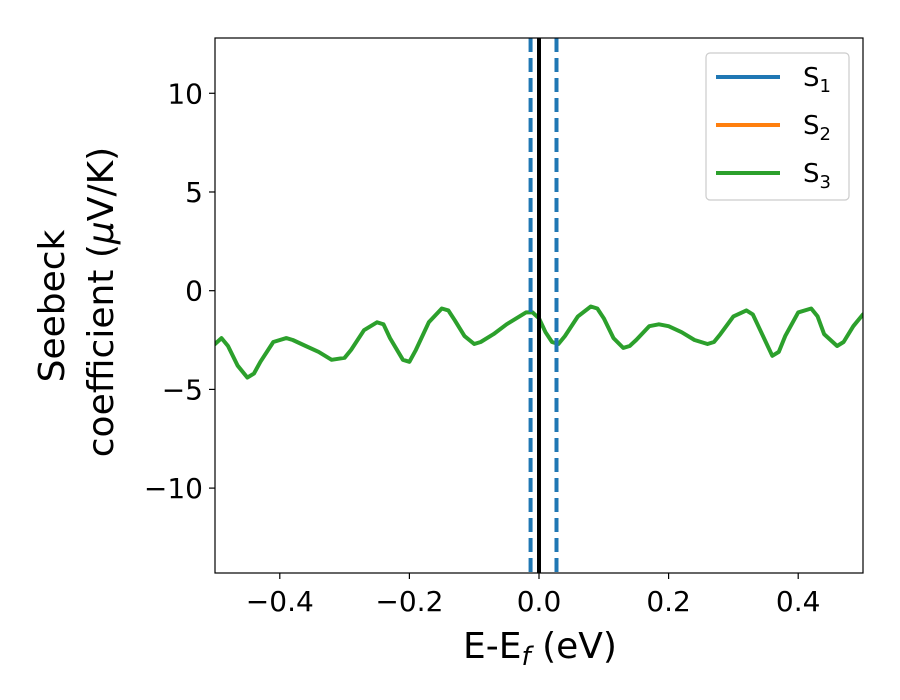 The image size is (900, 700). Describe the element at coordinates (817, 176) in the screenshot. I see `legend-label-3: S3` at that location.